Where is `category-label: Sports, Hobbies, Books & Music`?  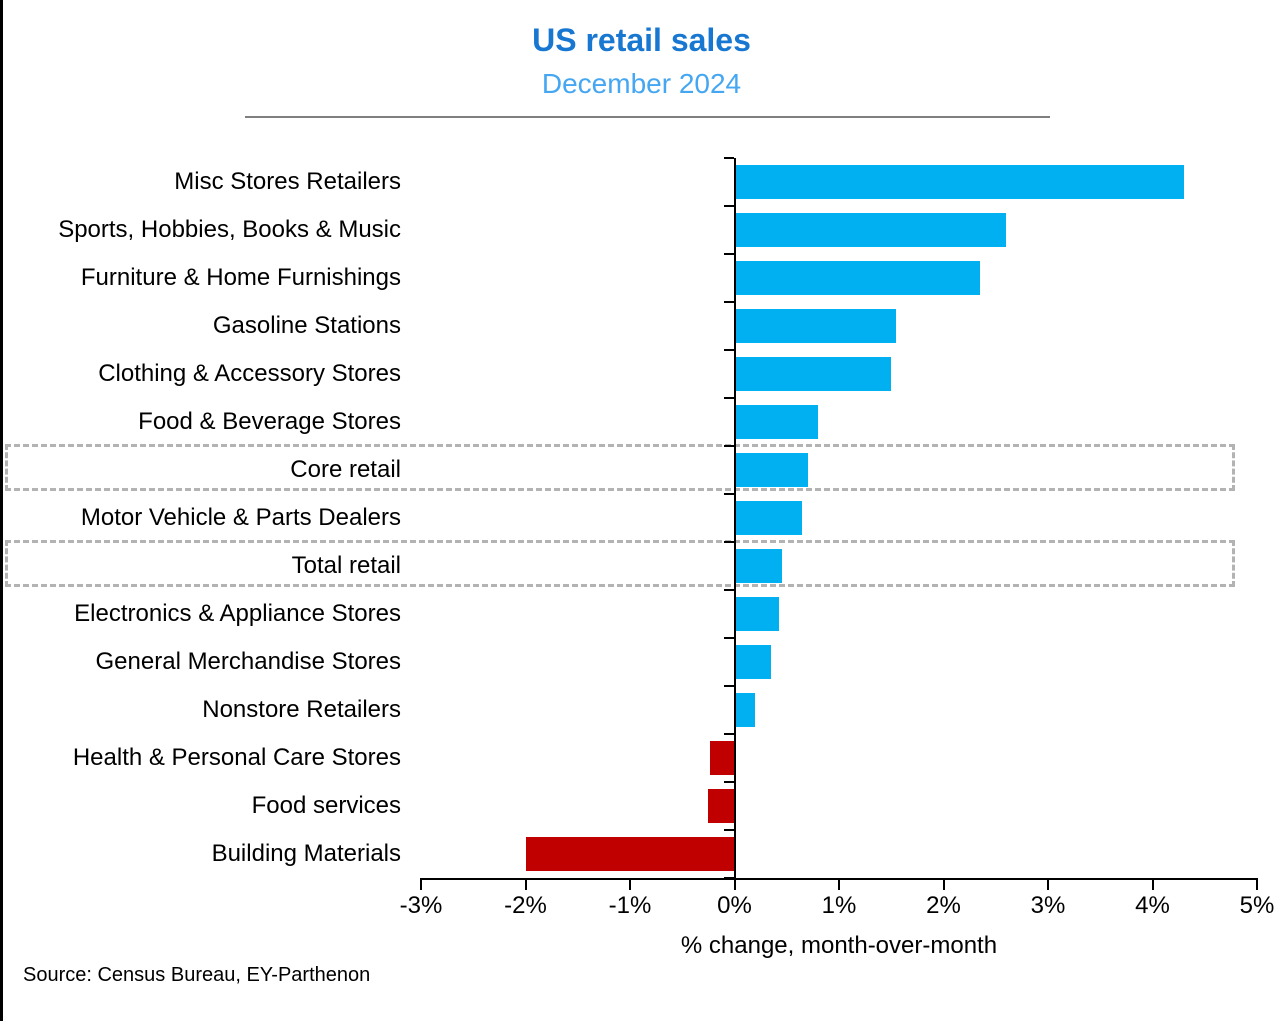 category-label: Sports, Hobbies, Books & Music is located at coordinates (229, 229).